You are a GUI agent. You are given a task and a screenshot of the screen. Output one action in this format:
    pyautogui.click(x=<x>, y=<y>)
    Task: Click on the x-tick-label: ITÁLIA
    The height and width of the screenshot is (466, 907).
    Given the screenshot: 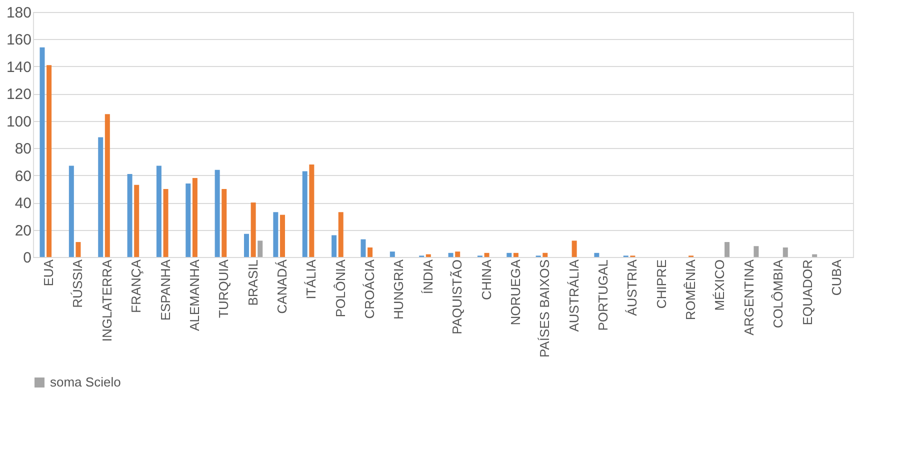 What is the action you would take?
    pyautogui.click(x=311, y=279)
    